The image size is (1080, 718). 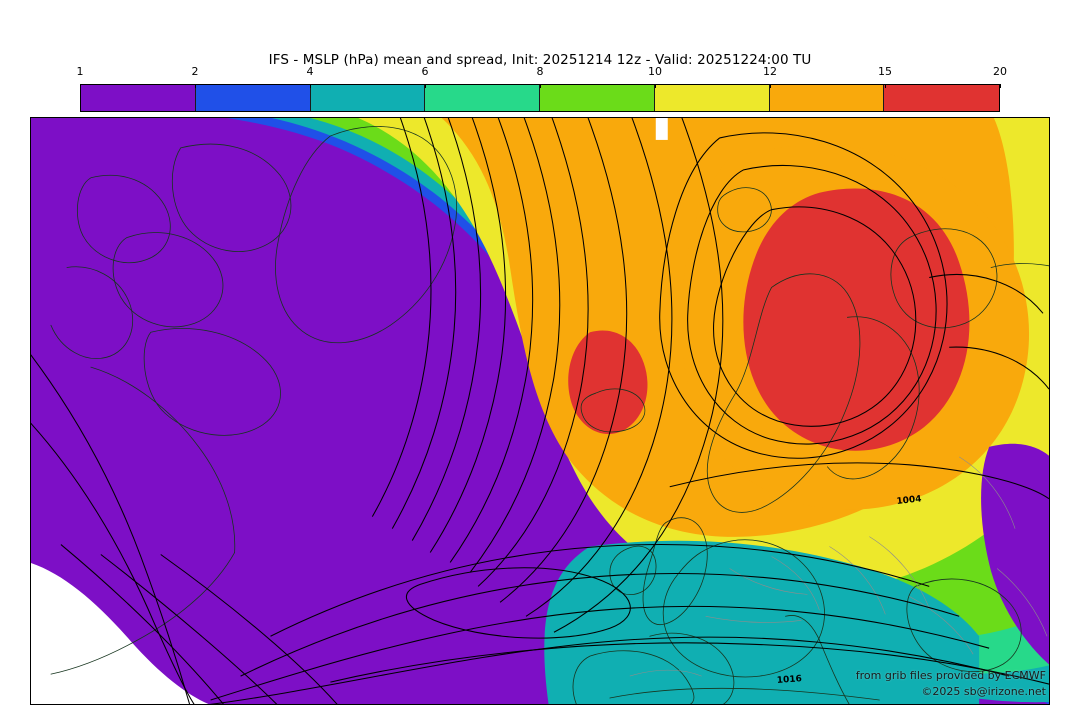 I want to click on colorbar-tick-labels: 1 2 4 6 8 10 12 15 20, so click(x=542, y=73).